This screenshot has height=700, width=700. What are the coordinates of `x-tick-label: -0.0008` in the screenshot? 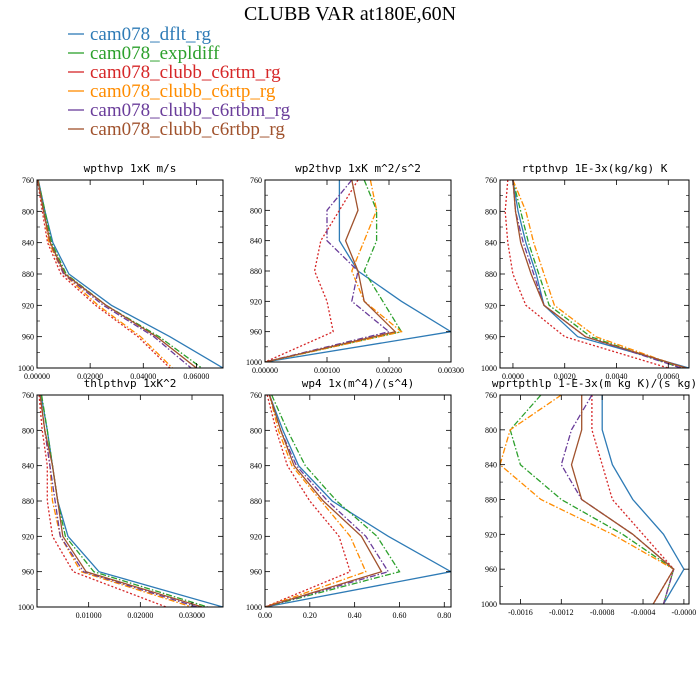 It's located at (602, 612).